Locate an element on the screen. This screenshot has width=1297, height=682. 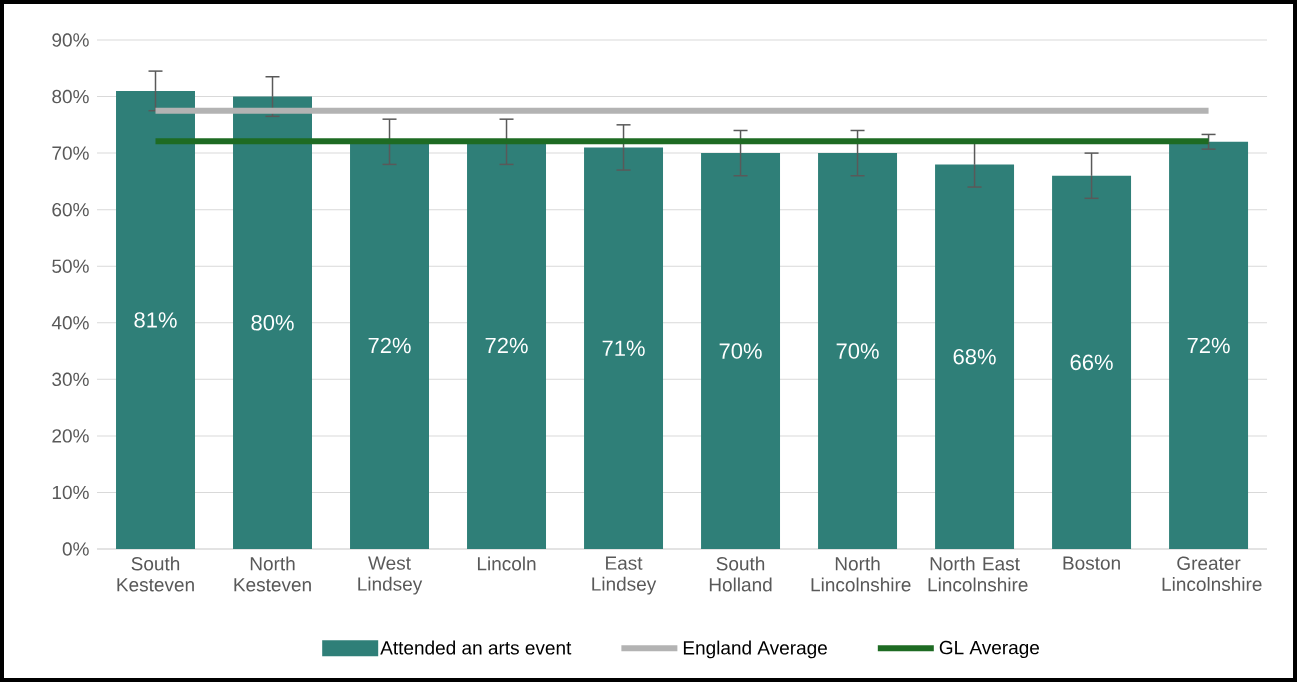
data-label: 68% is located at coordinates (974, 356).